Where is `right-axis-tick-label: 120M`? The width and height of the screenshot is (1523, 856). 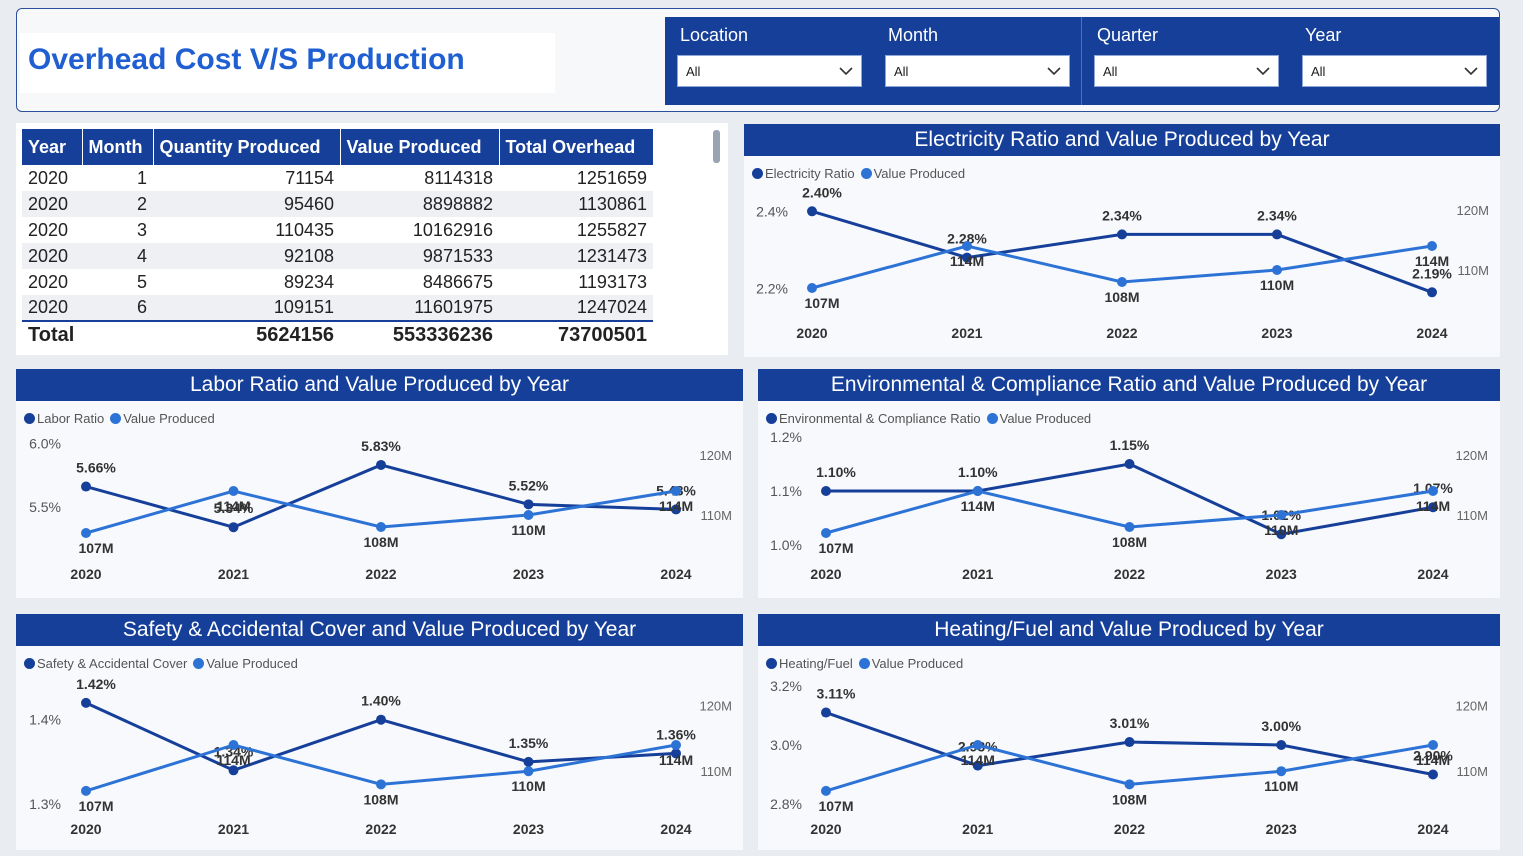
right-axis-tick-label: 120M is located at coordinates (1472, 210).